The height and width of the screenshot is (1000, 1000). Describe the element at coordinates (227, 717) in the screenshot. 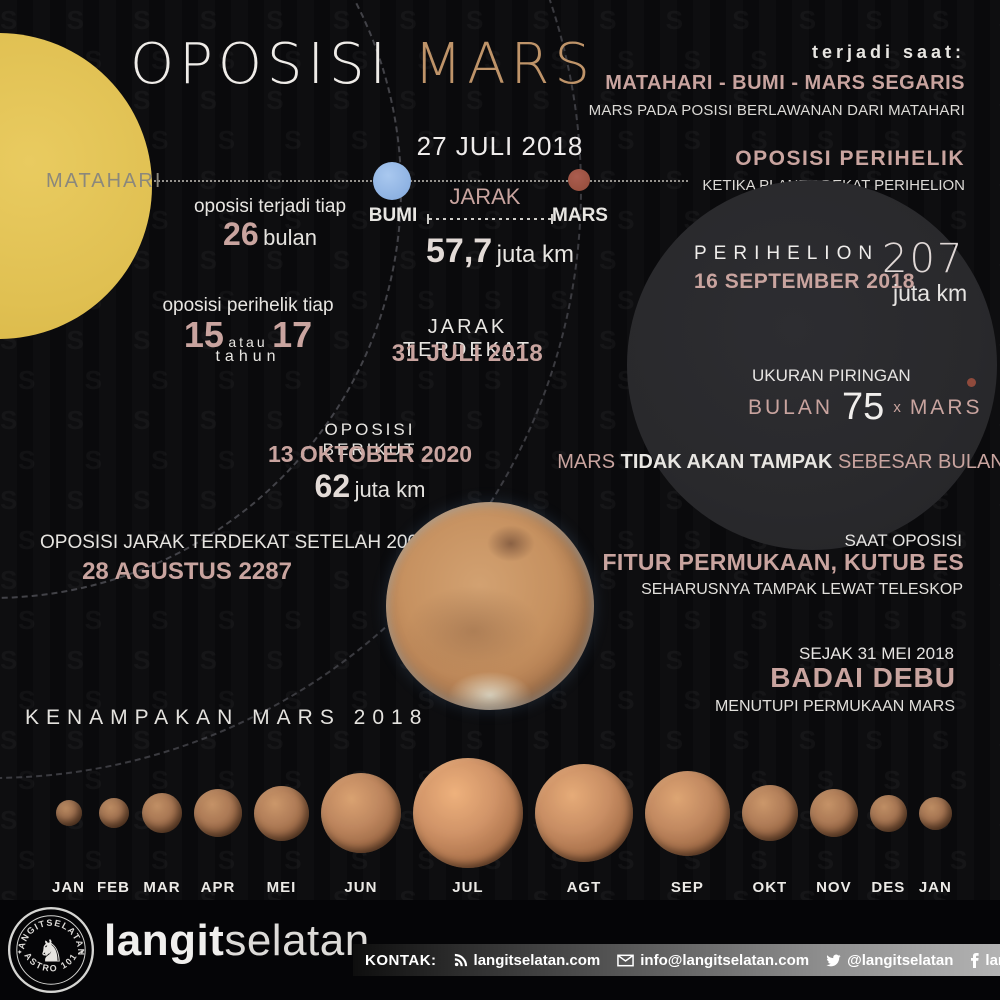

I see `appearance-title: KENAMPAKAN MARS 2018` at that location.